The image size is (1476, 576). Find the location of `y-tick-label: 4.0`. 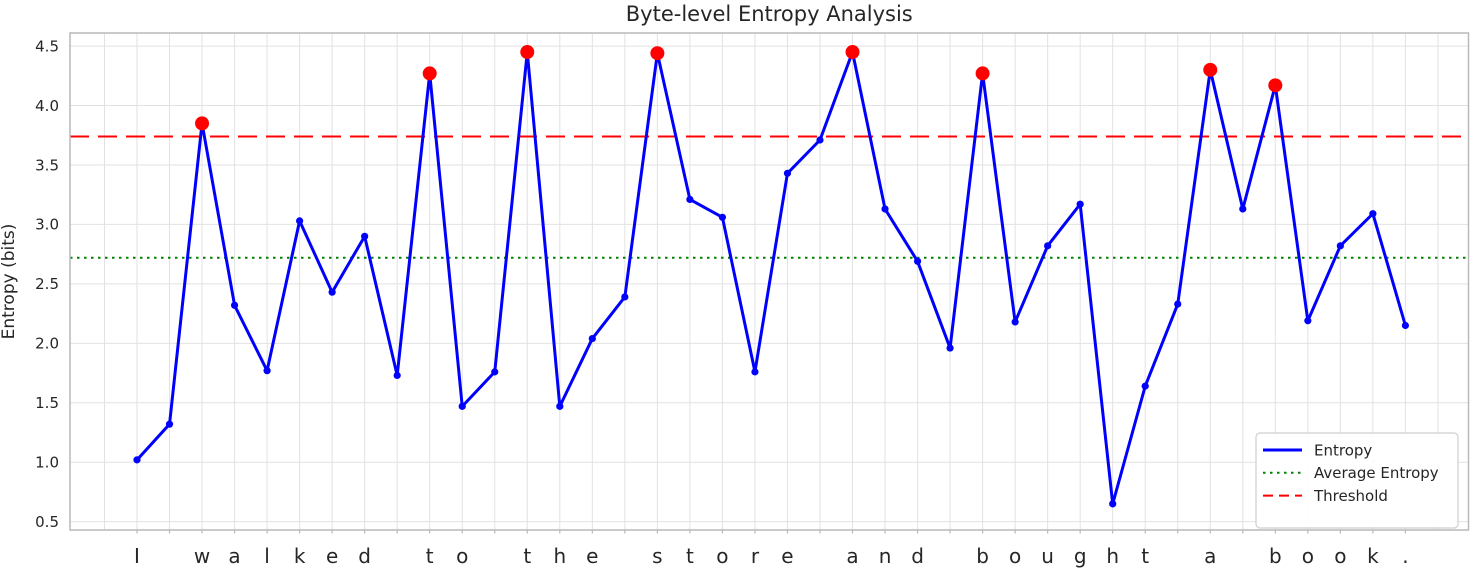

y-tick-label: 4.0 is located at coordinates (47, 106).